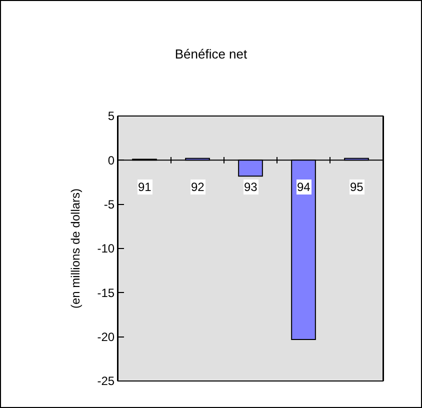 The height and width of the screenshot is (408, 422). I want to click on y-tick-label: -15, so click(106, 293).